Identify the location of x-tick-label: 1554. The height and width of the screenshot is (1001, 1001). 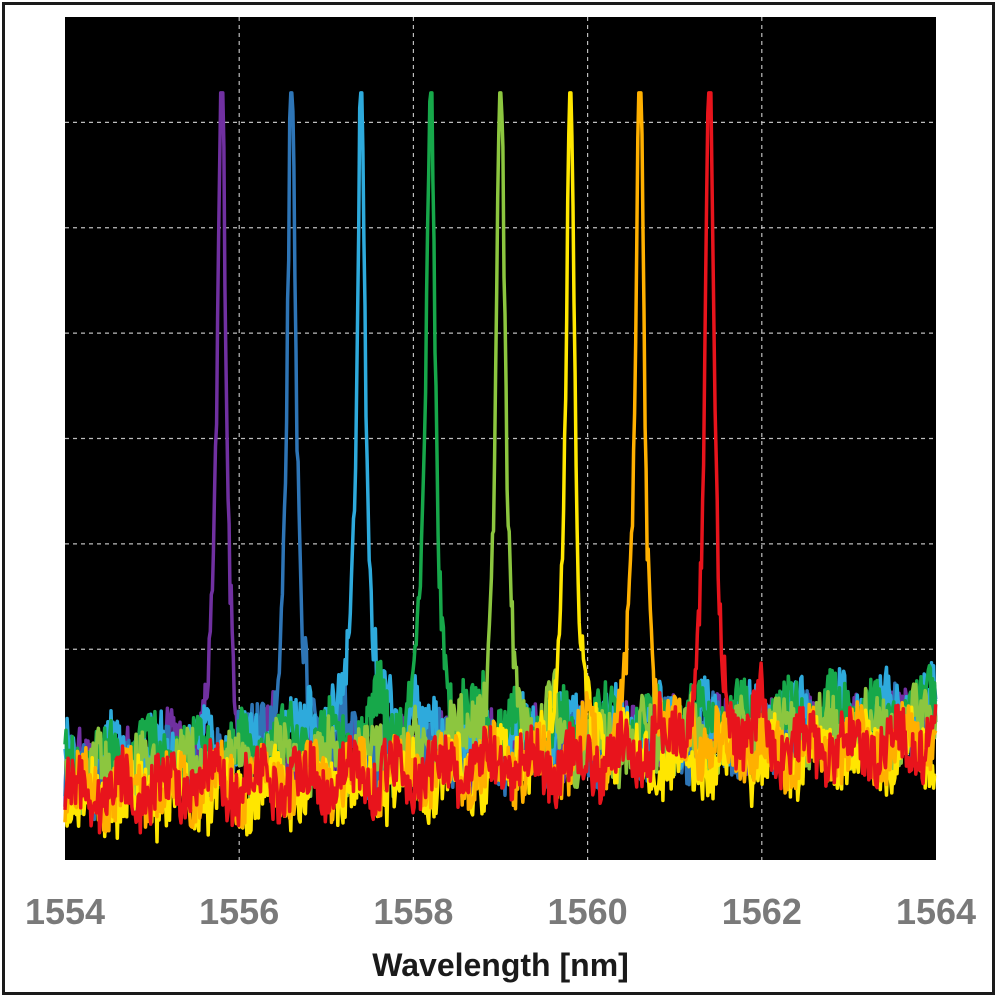
(65, 911).